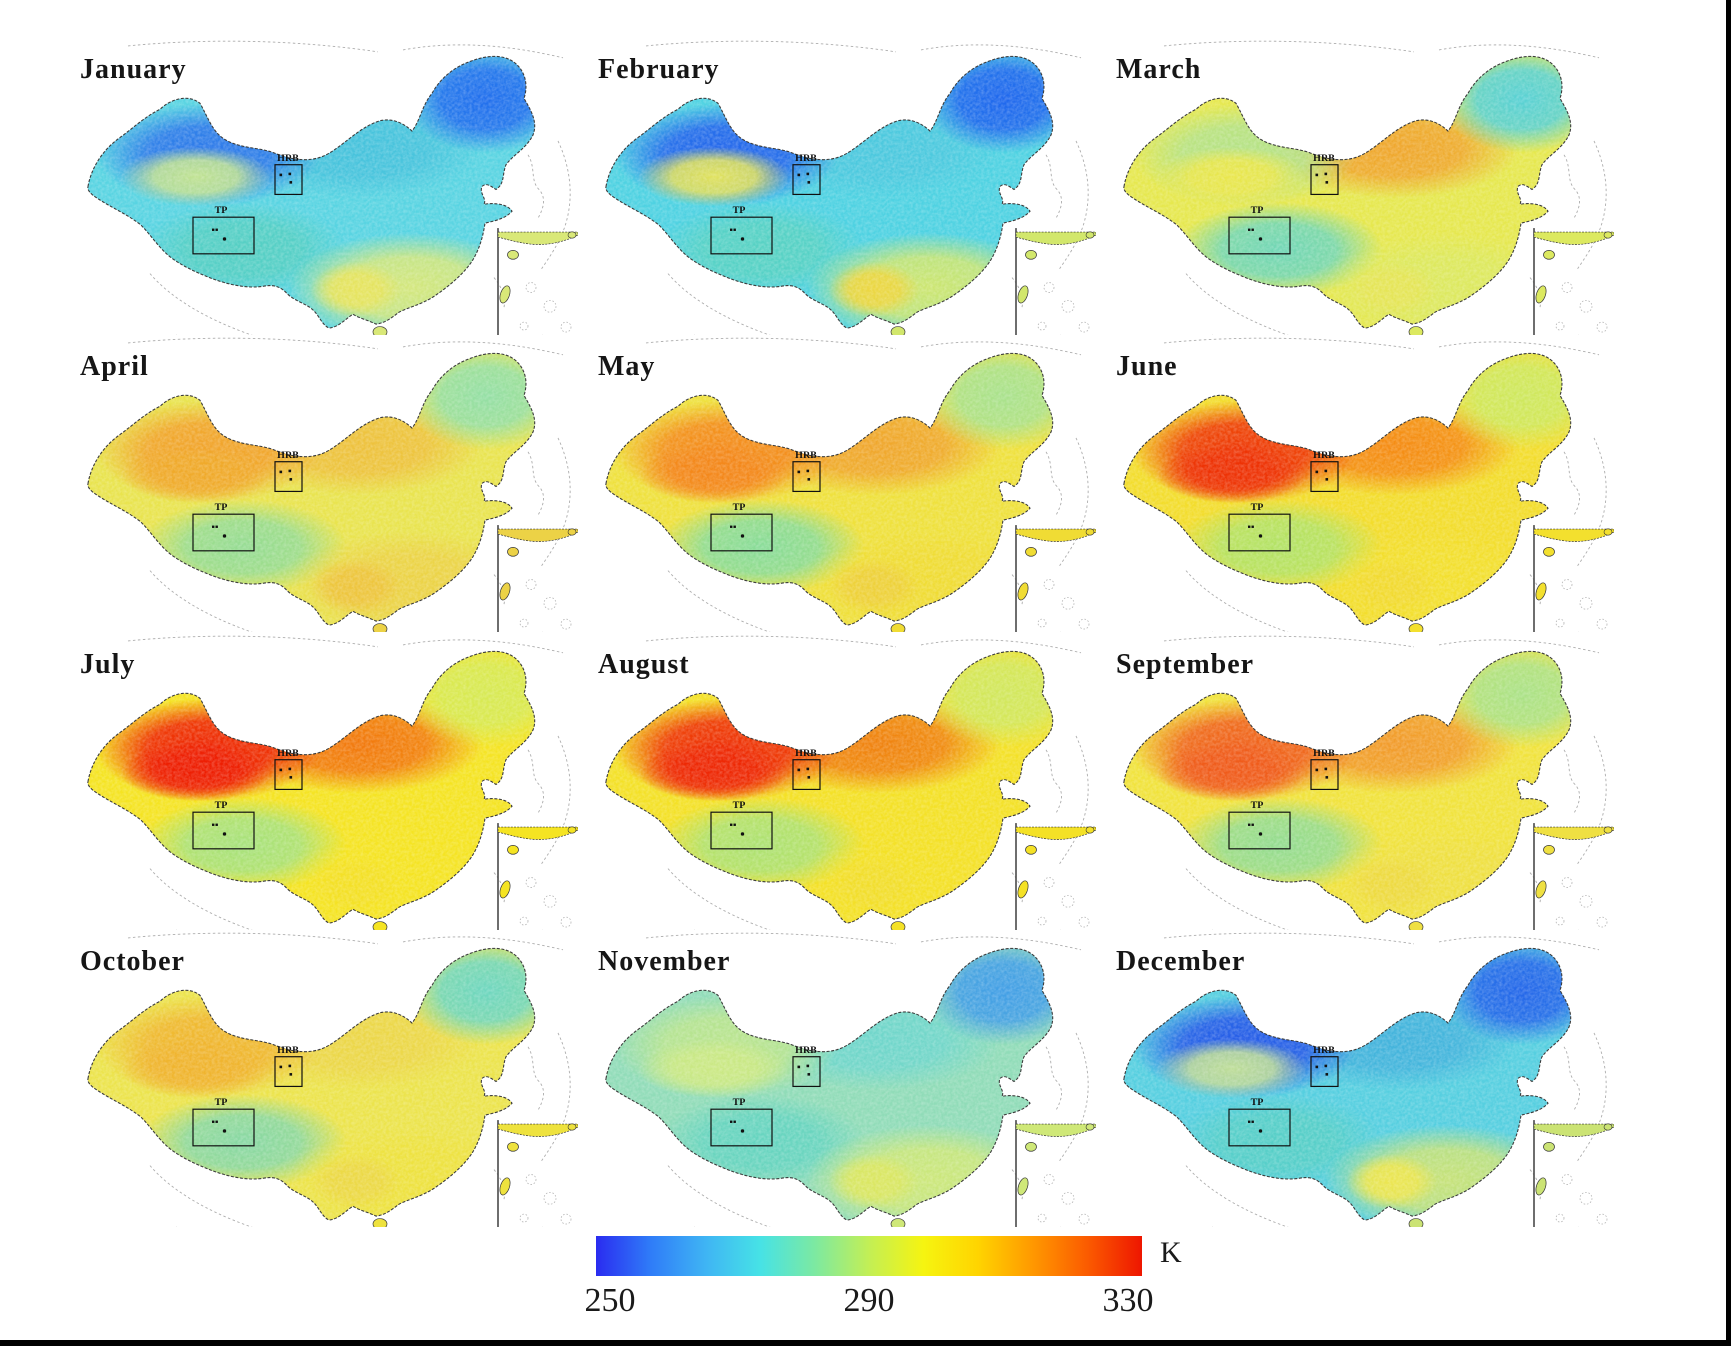 The height and width of the screenshot is (1346, 1731). What do you see at coordinates (1354, 483) in the screenshot?
I see `month-panel-june: HRB TP June` at bounding box center [1354, 483].